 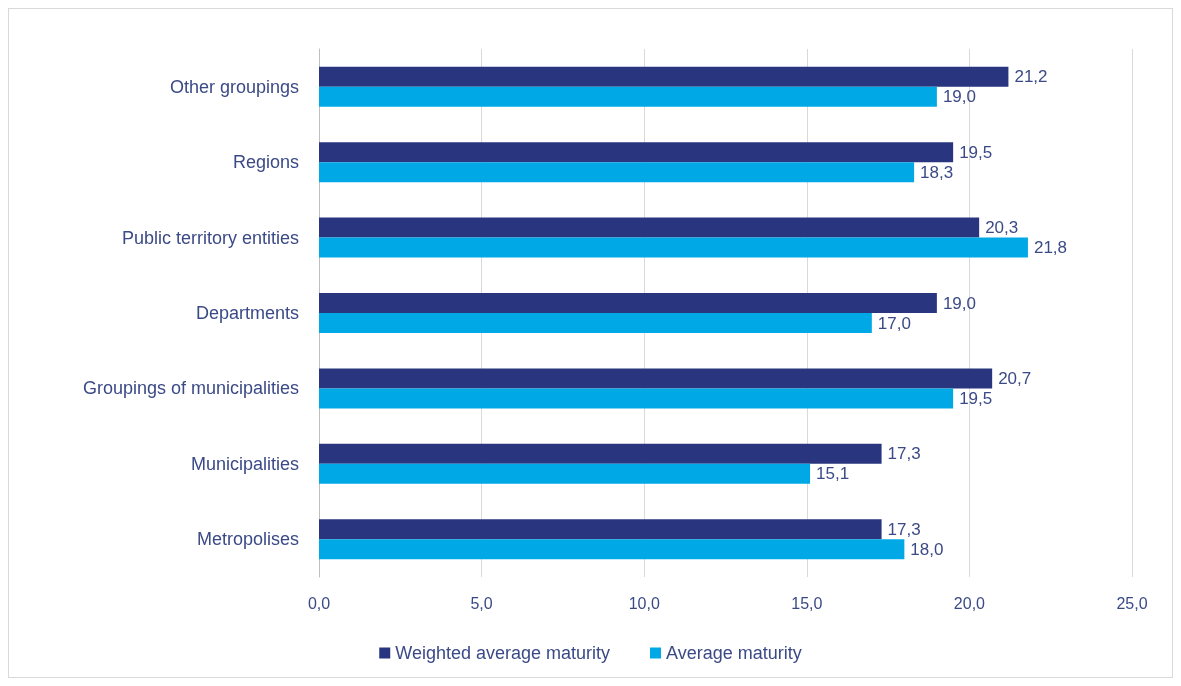 I want to click on data-label: 20,7, so click(x=1015, y=378).